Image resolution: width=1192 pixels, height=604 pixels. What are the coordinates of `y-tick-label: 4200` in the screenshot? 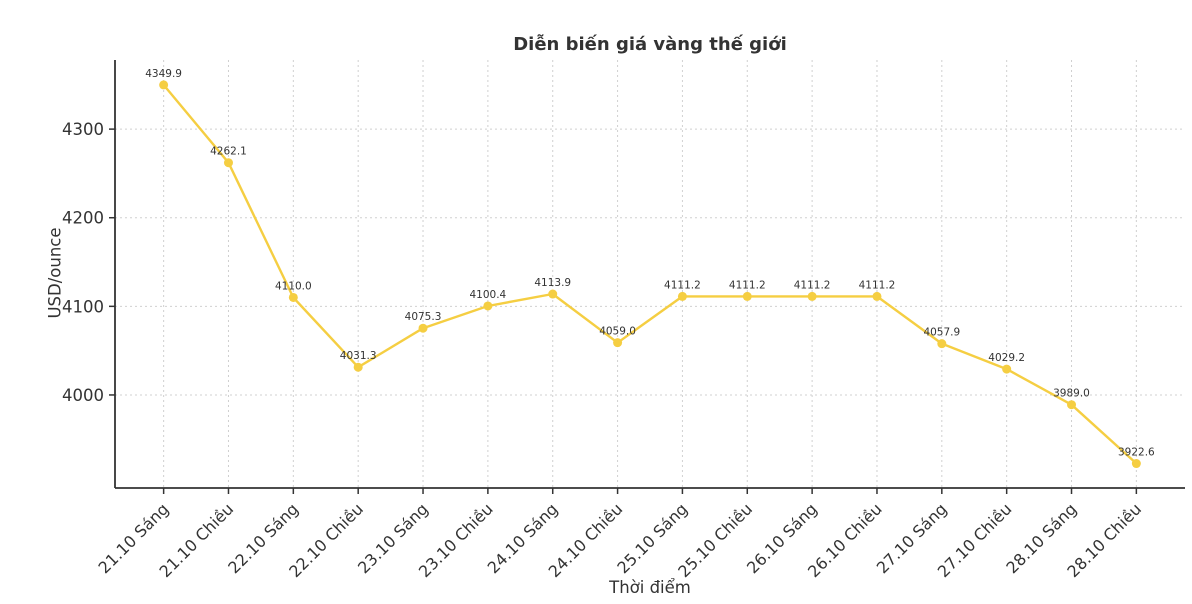 It's located at (83, 218).